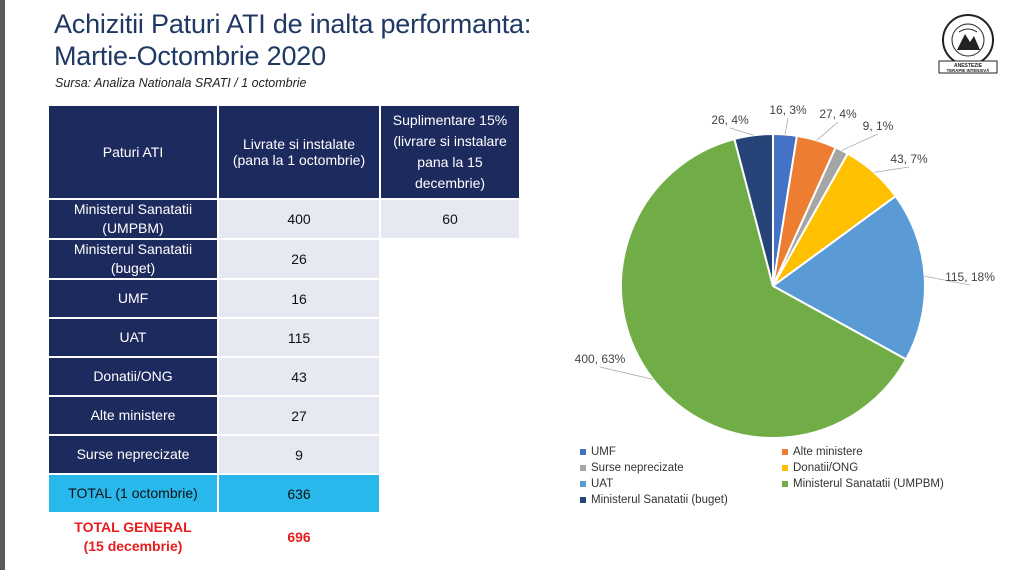 The width and height of the screenshot is (1024, 570). Describe the element at coordinates (848, 277) in the screenshot. I see `pie-slice-uat` at that location.